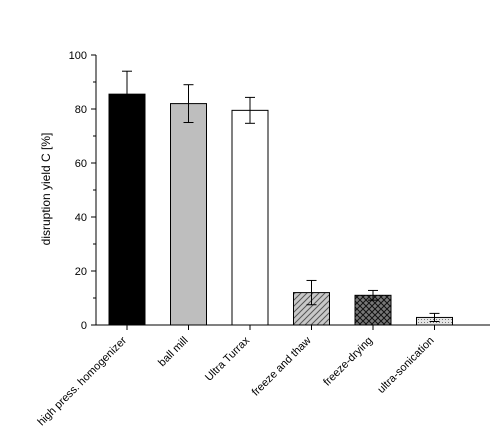 This screenshot has width=500, height=443. Describe the element at coordinates (84, 326) in the screenshot. I see `y-tick-label: 0` at that location.